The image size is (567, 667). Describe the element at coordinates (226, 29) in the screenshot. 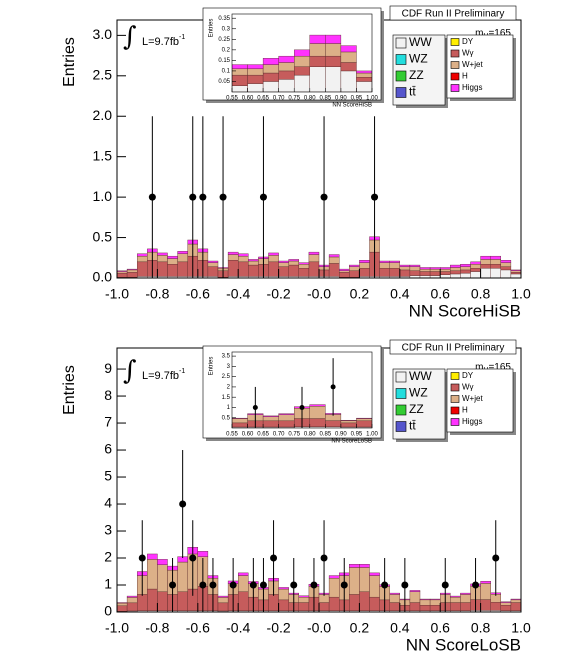

I see `inset-y-tick-label: 0.3` at that location.